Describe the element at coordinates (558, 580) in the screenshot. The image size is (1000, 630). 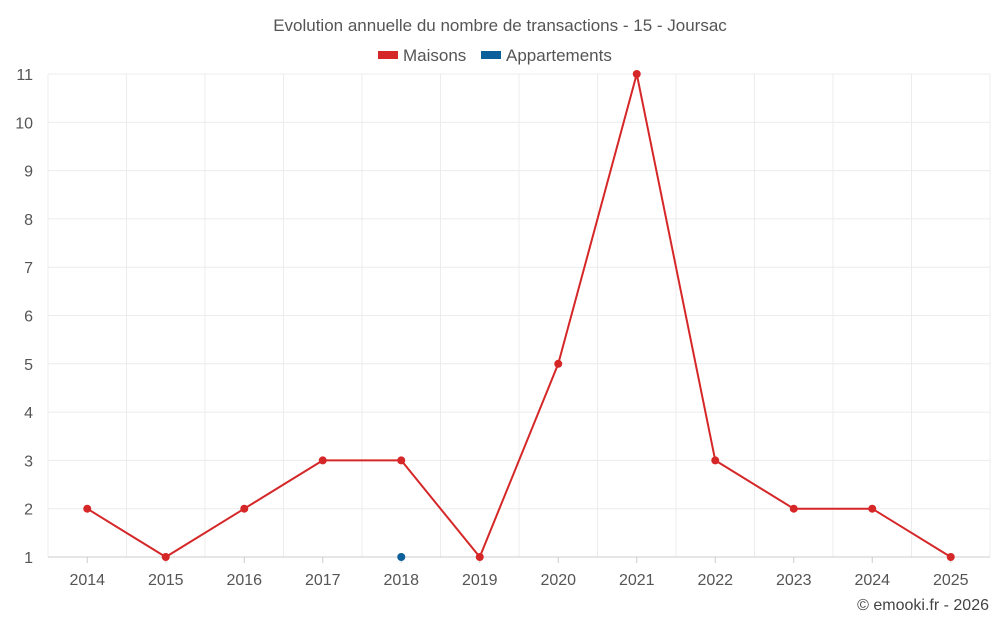
I see `x-tick-label: 2020` at that location.